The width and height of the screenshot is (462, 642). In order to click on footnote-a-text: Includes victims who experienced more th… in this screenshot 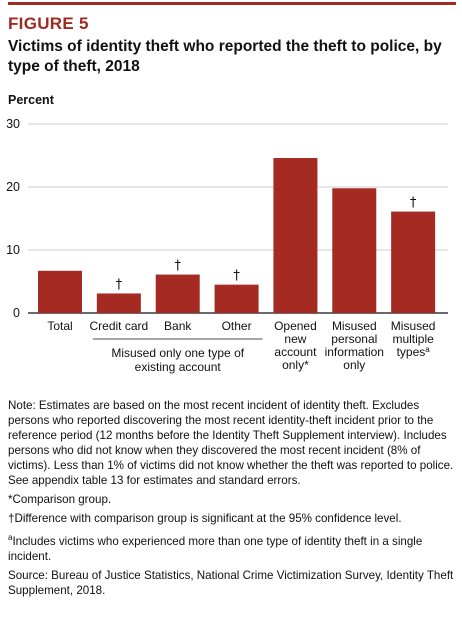, I will do `click(215, 548)`.